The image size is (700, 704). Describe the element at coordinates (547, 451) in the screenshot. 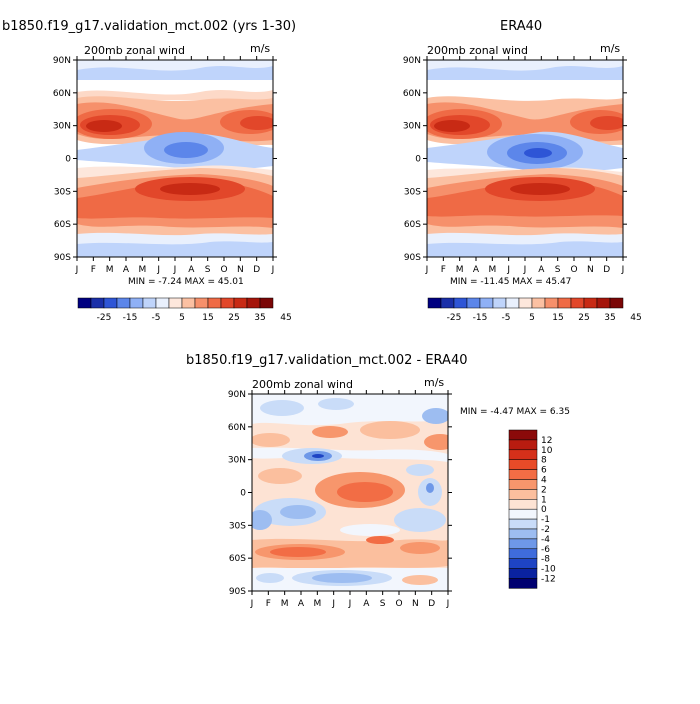

I see `diff-colorbar-label: 10` at that location.